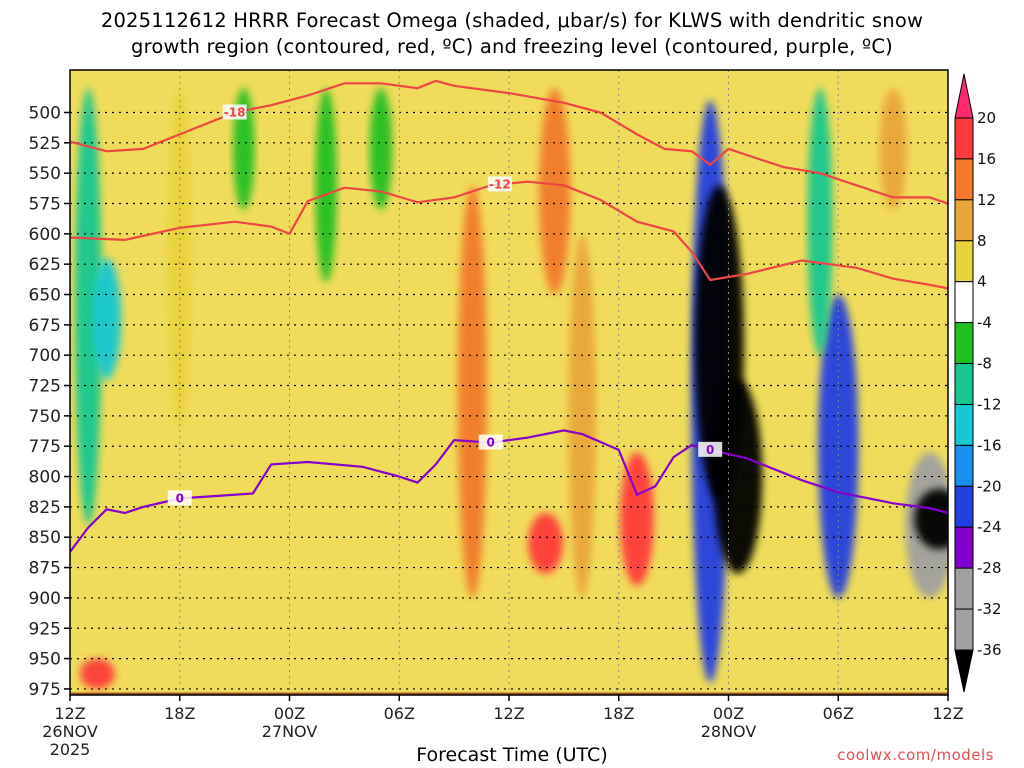 This screenshot has height=768, width=1024. Describe the element at coordinates (989, 486) in the screenshot. I see `colorbar-label-9: -20` at that location.